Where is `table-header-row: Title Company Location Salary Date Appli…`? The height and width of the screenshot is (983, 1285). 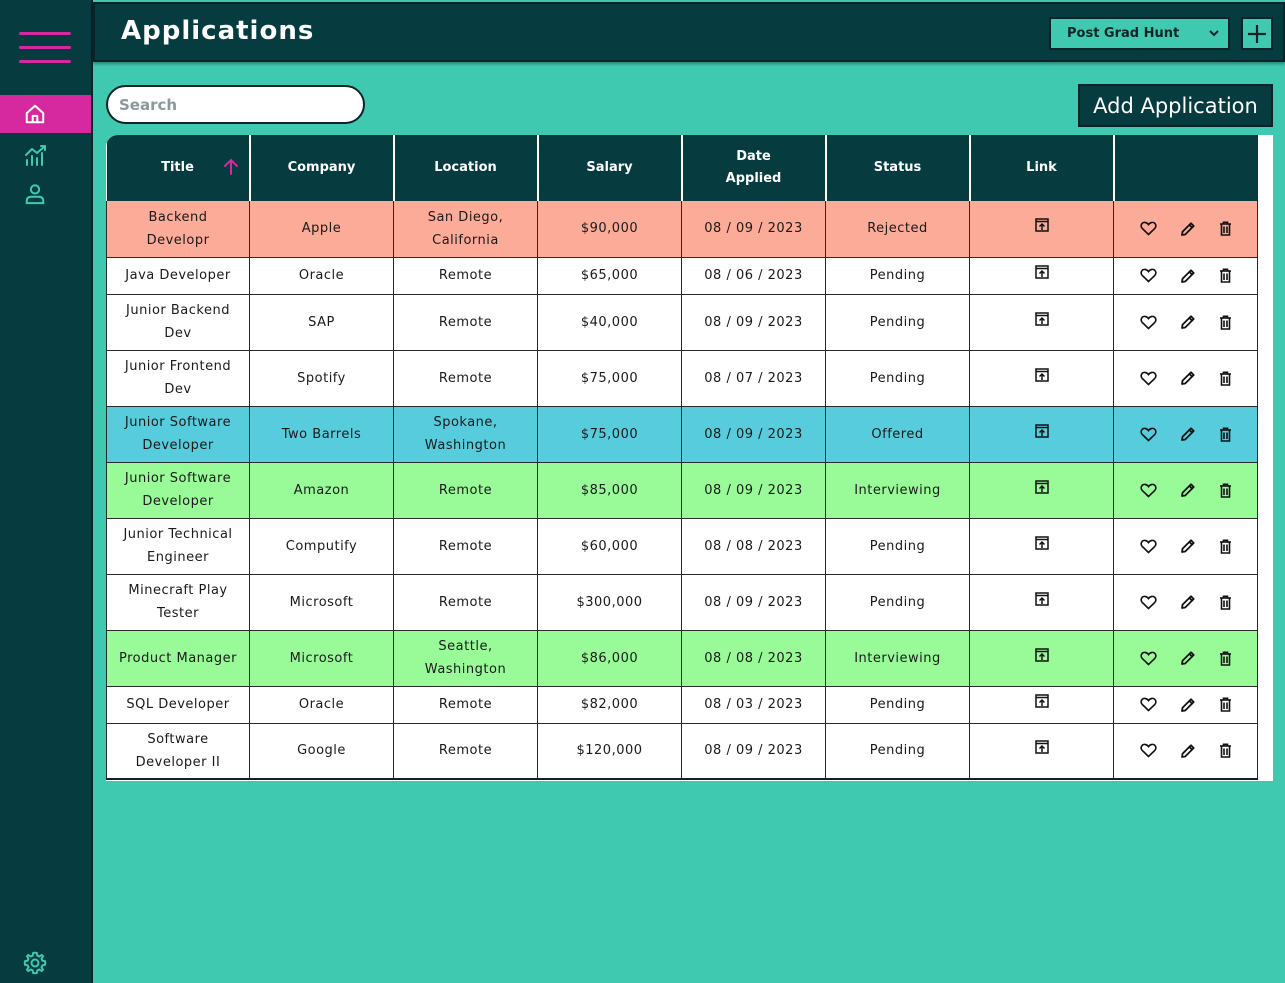 table-header-row: Title Company Location Salary Date Appli… is located at coordinates (682, 168).